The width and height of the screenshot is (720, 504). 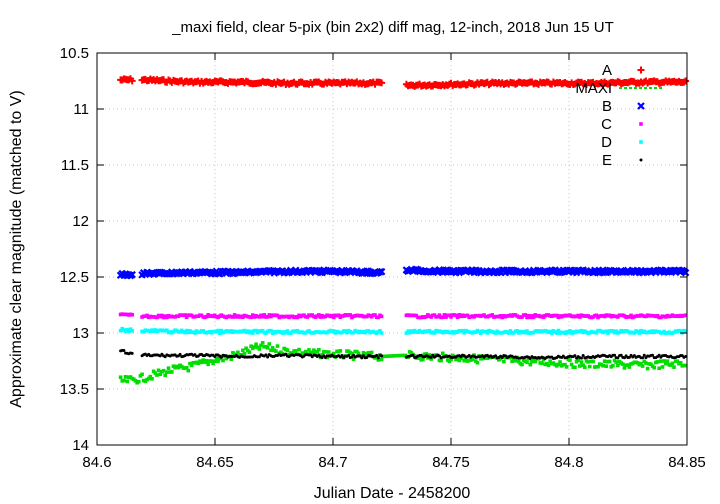 I want to click on x-tick-label: 84.75, so click(x=451, y=462).